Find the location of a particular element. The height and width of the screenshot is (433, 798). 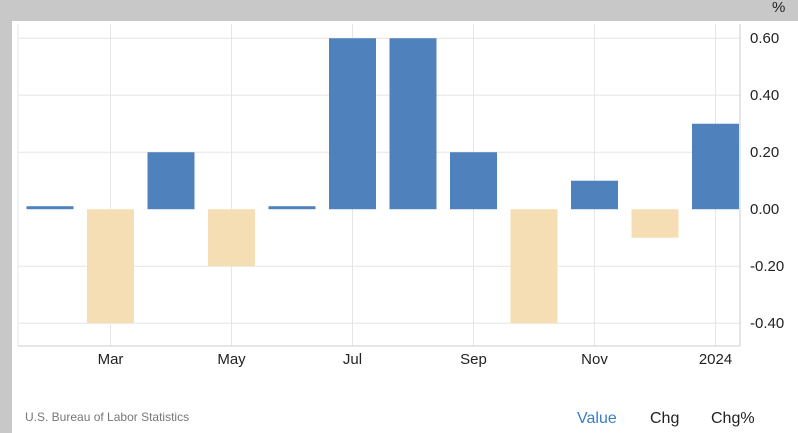

bar-2024 is located at coordinates (715, 166).